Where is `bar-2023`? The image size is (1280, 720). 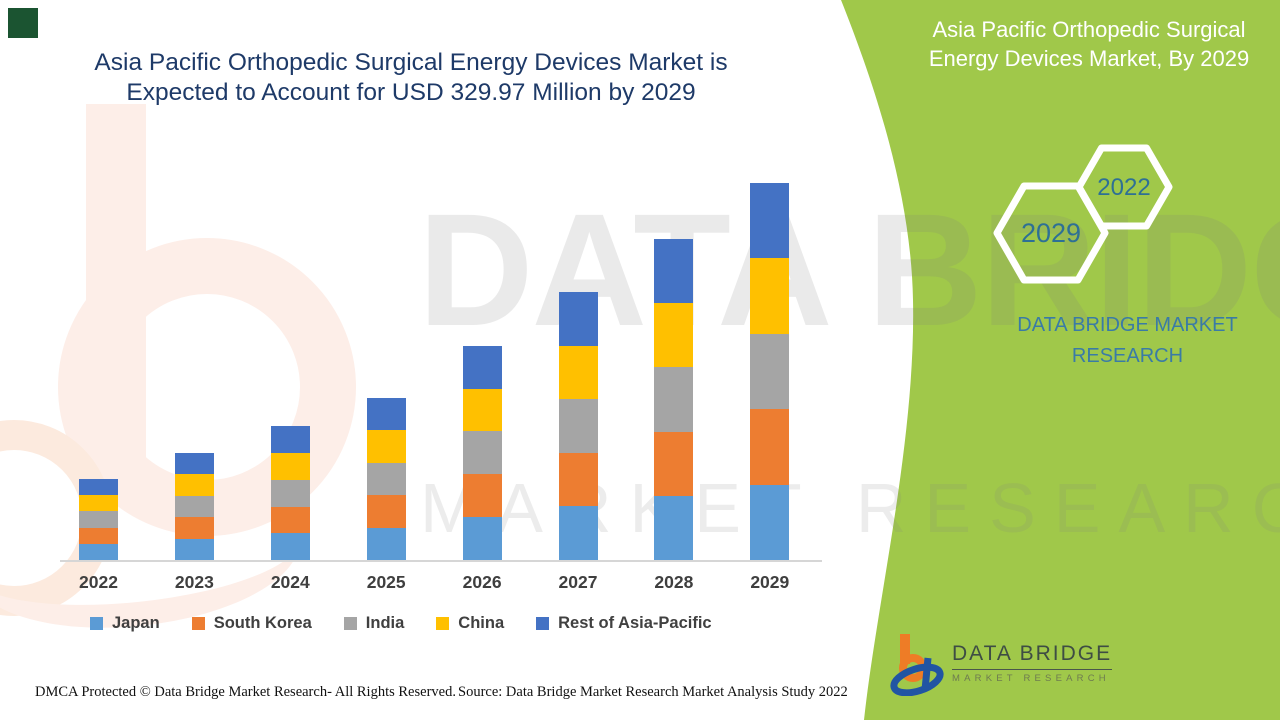
bar-2023 is located at coordinates (194, 506).